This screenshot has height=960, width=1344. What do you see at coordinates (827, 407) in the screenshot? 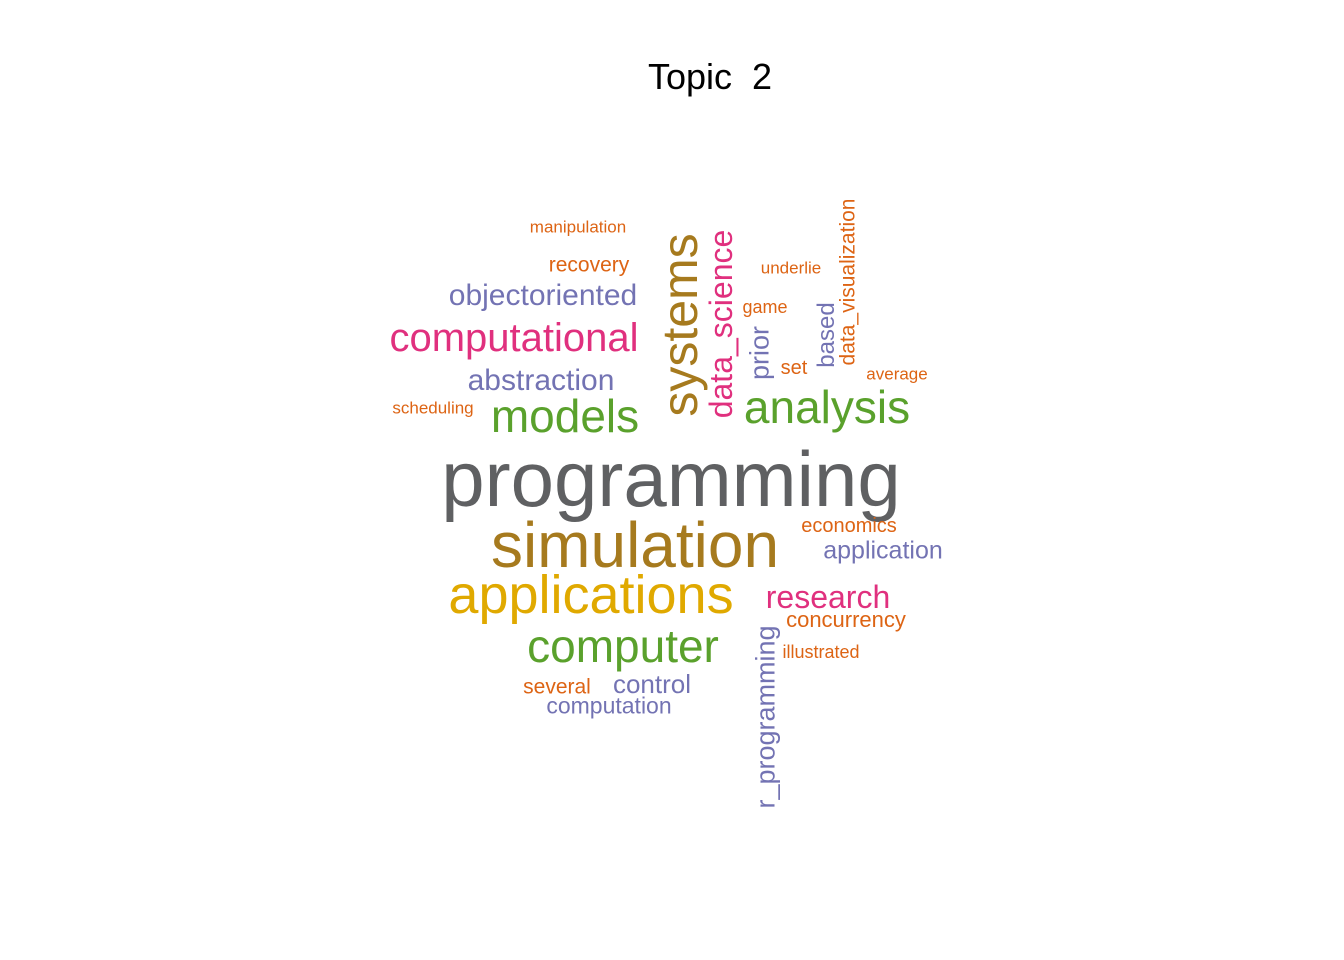
I see `word-analysis: analysis` at bounding box center [827, 407].